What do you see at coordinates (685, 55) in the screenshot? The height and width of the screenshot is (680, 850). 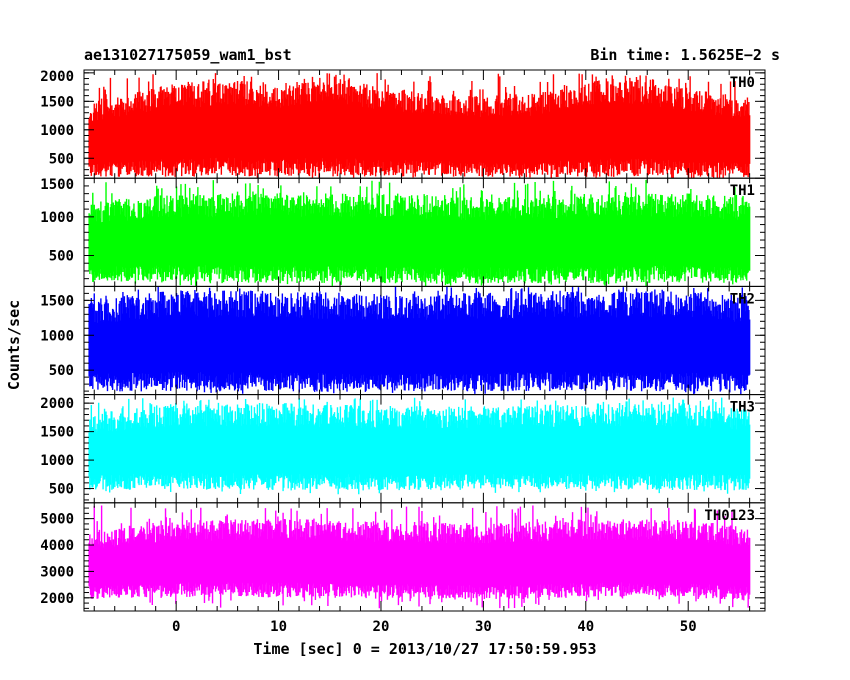 I see `bin-time-label: Bin time: 1.5625E−2 s` at bounding box center [685, 55].